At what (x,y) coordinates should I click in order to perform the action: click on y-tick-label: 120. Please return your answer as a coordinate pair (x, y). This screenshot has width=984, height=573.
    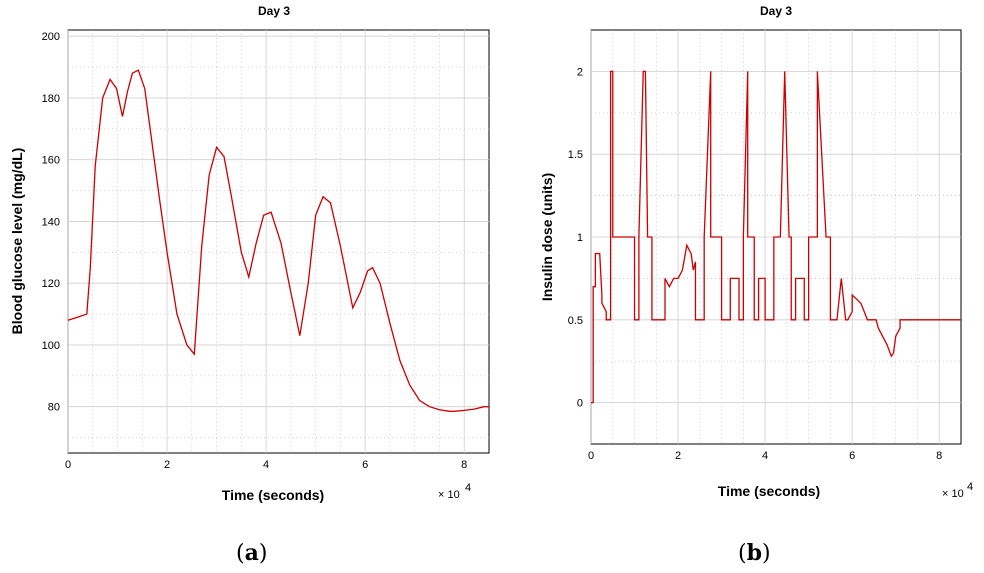
    Looking at the image, I should click on (51, 284).